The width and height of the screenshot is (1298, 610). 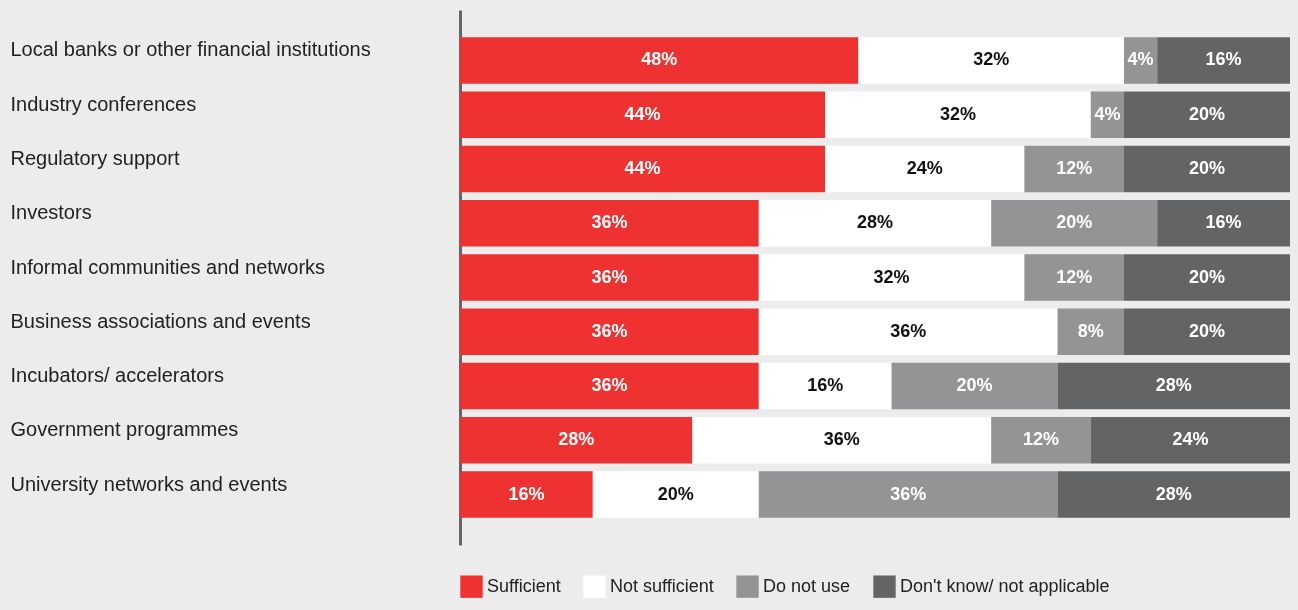 I want to click on y-tick-label: Incubators/ accelerators, so click(x=117, y=375).